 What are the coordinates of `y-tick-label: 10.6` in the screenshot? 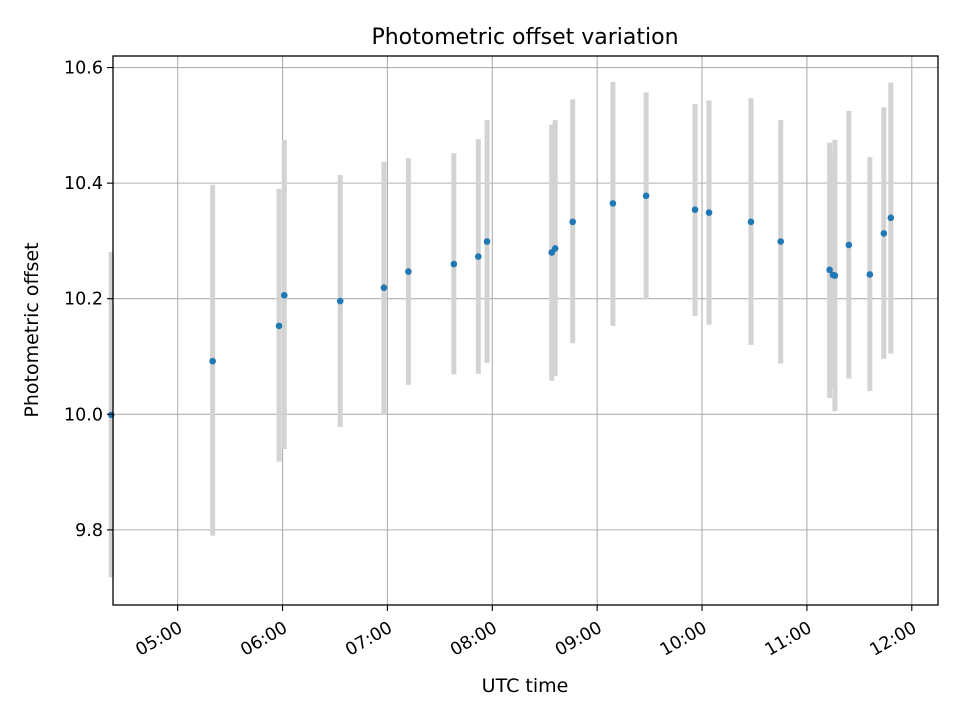 It's located at (83, 69).